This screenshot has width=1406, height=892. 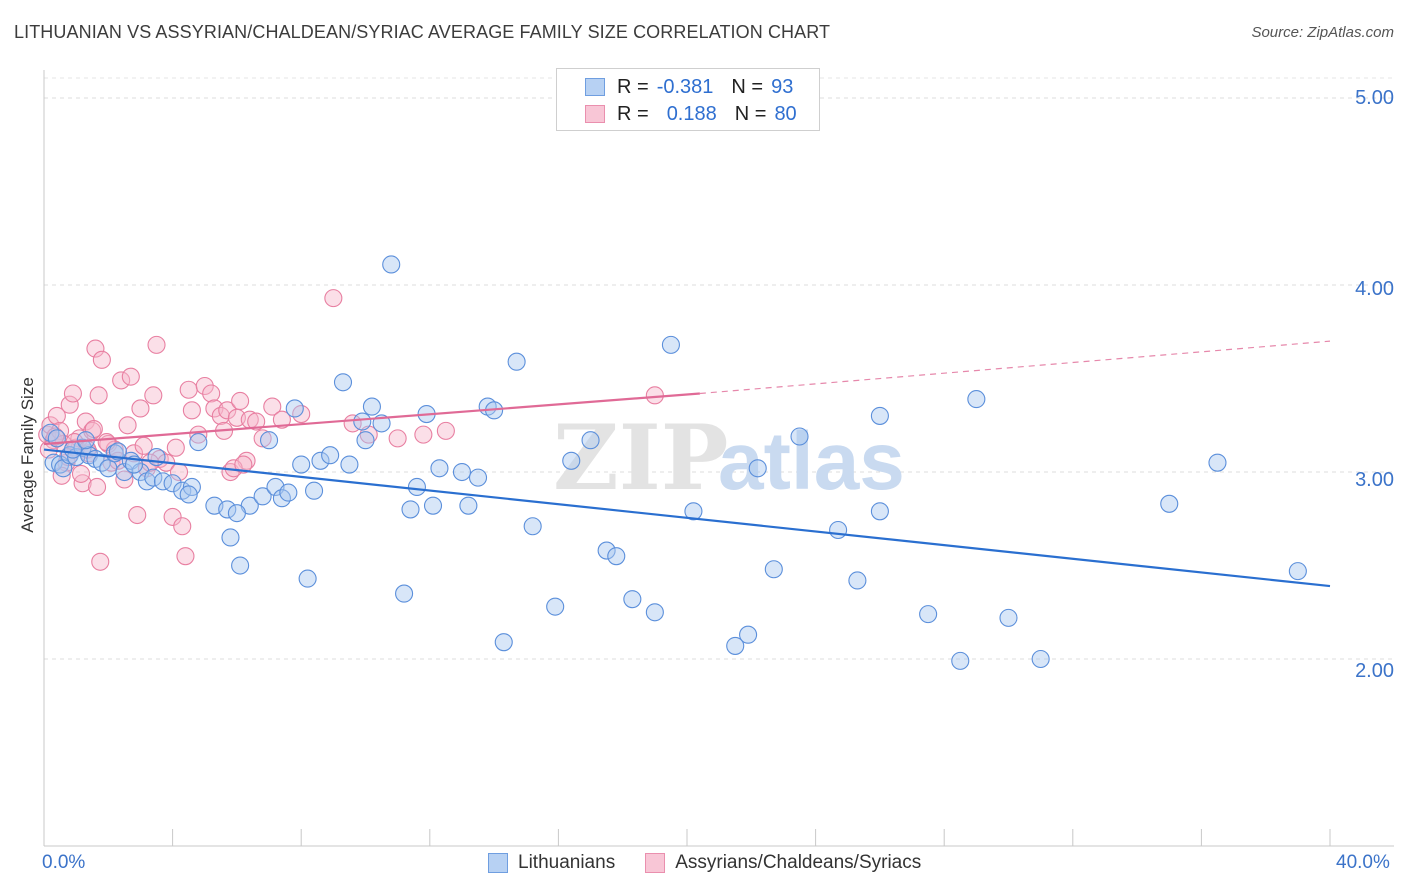 What do you see at coordinates (640, 458) in the screenshot?
I see `watermark-zip: ZIP` at bounding box center [640, 458].